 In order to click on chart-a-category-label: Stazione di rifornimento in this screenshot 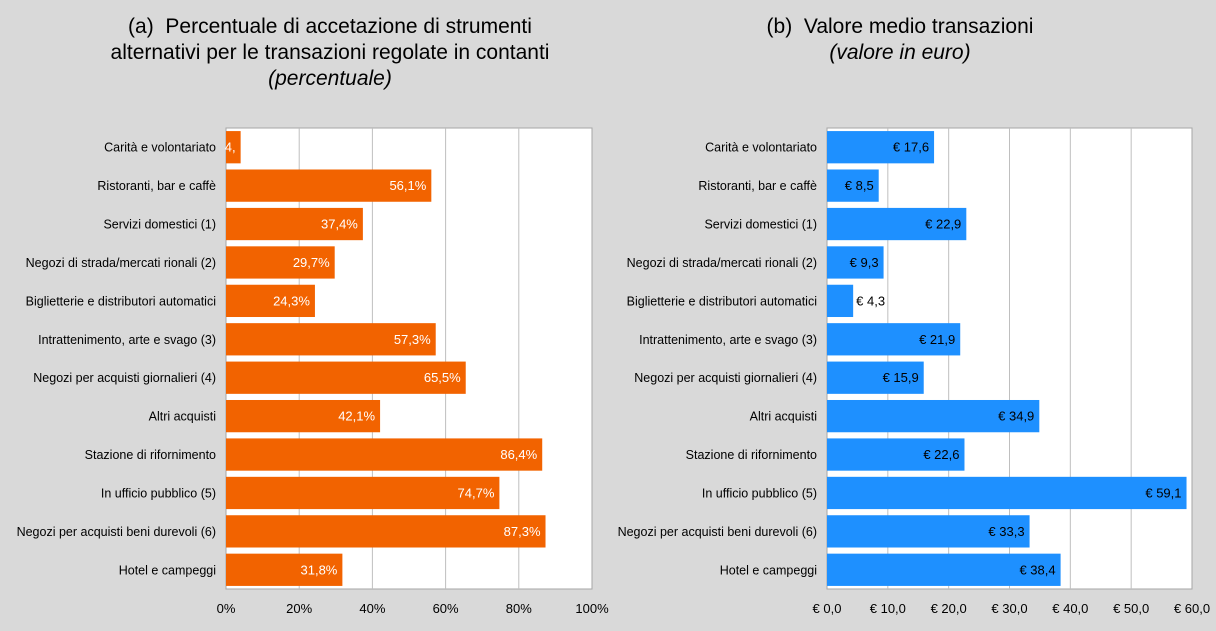, I will do `click(150, 455)`.